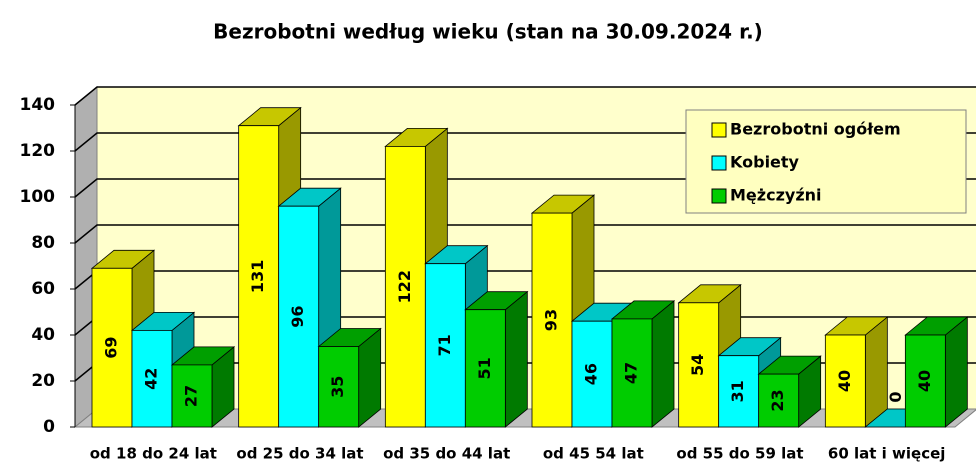 This screenshot has width=976, height=464. What do you see at coordinates (593, 454) in the screenshot?
I see `x-tick-label: od 45 54 lat` at bounding box center [593, 454].